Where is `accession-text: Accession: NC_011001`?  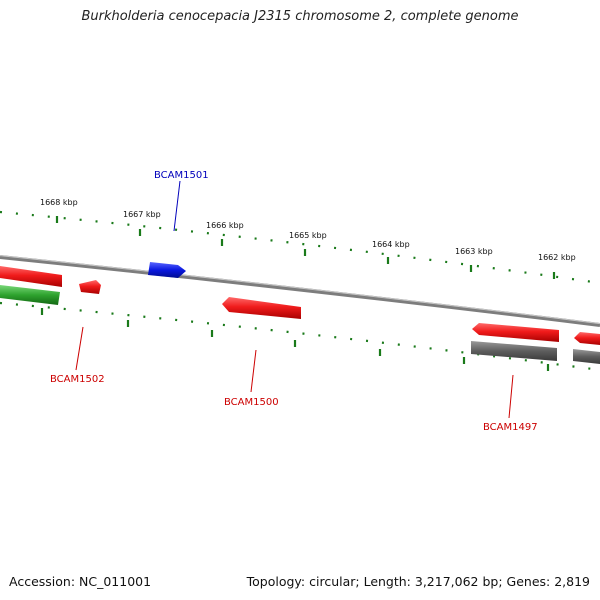
accession-text: Accession: NC_011001 is located at coordinates (80, 581).